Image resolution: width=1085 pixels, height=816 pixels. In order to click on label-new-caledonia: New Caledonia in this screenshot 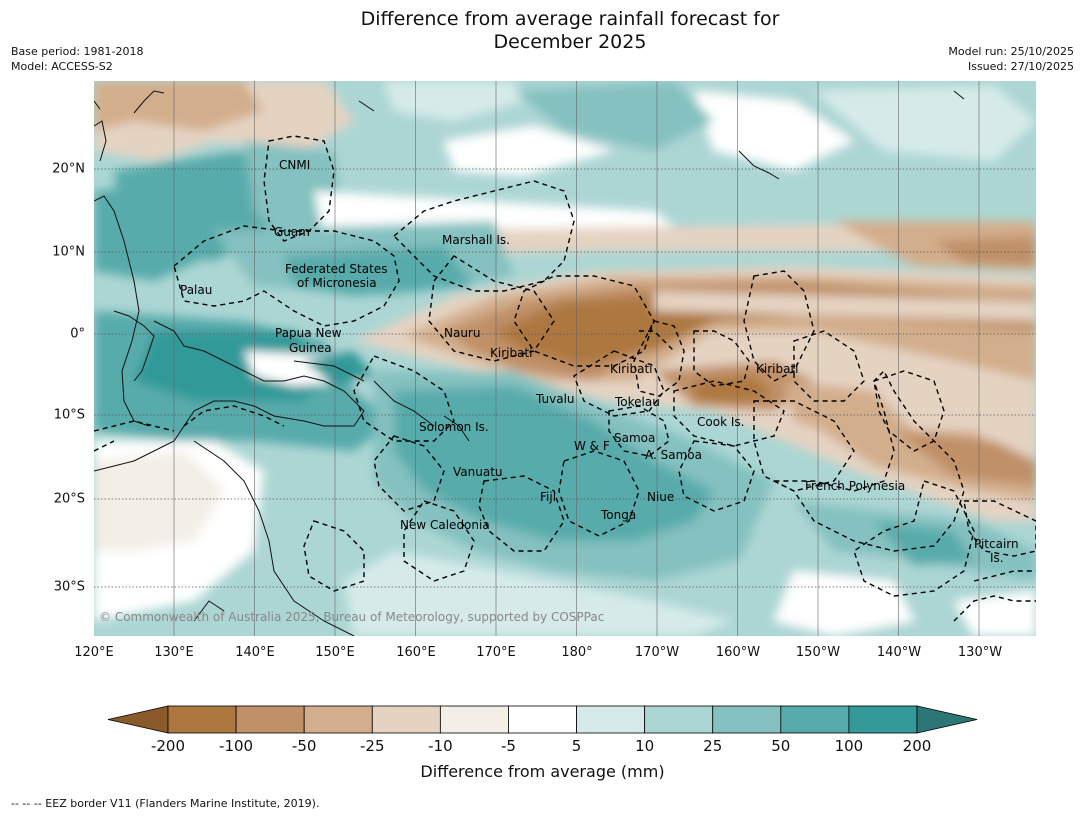, I will do `click(445, 525)`.